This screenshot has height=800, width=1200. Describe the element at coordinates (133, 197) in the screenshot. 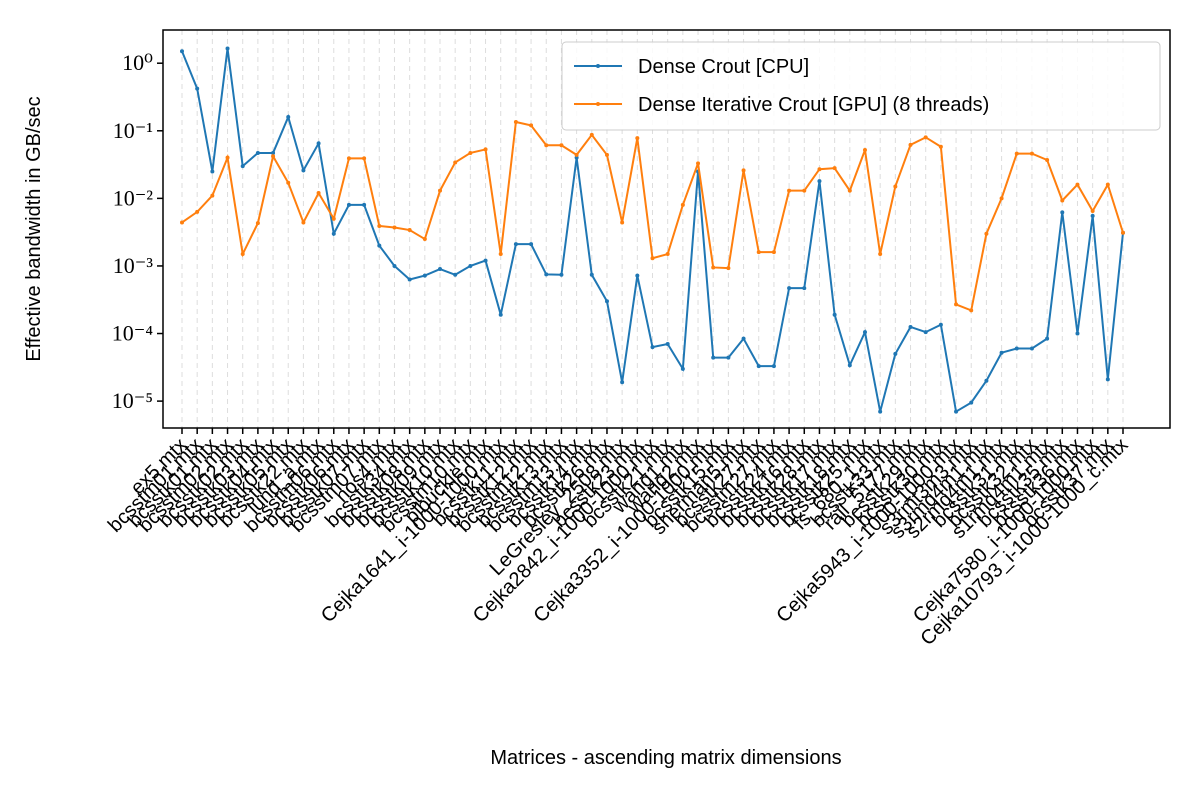

I see `y-tick-label: 10⁻²` at that location.